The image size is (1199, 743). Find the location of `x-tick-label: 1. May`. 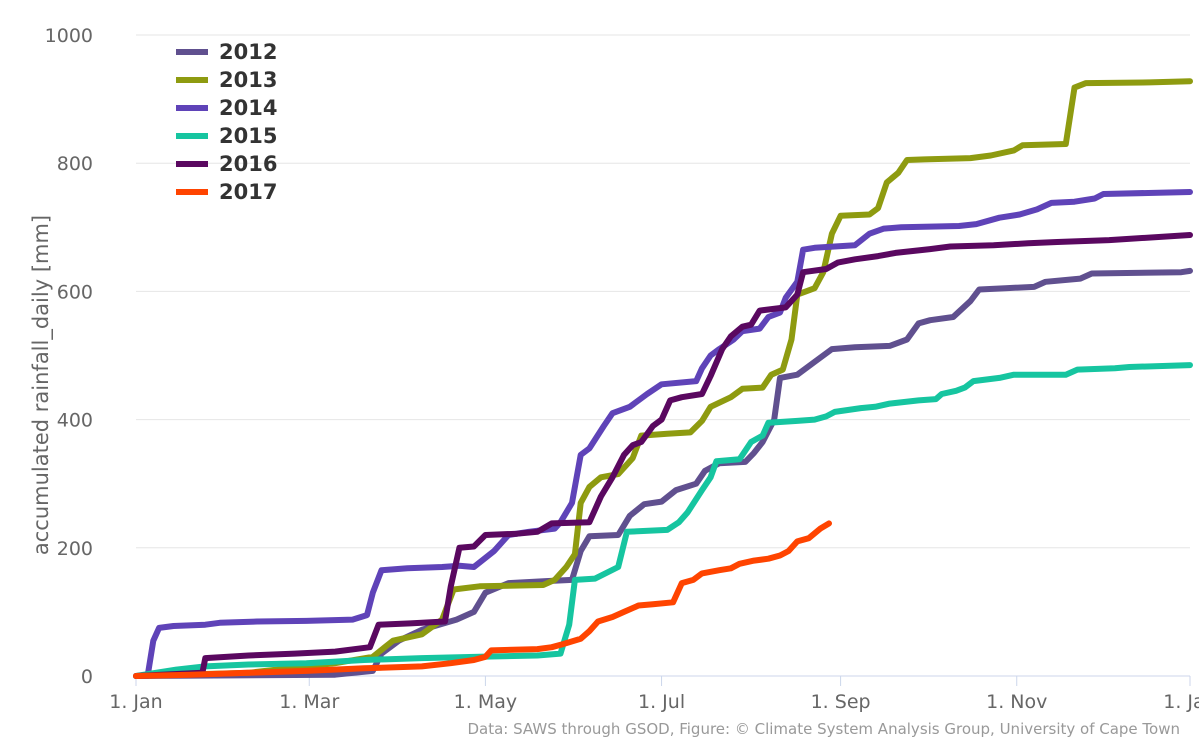

x-tick-label: 1. May is located at coordinates (485, 702).